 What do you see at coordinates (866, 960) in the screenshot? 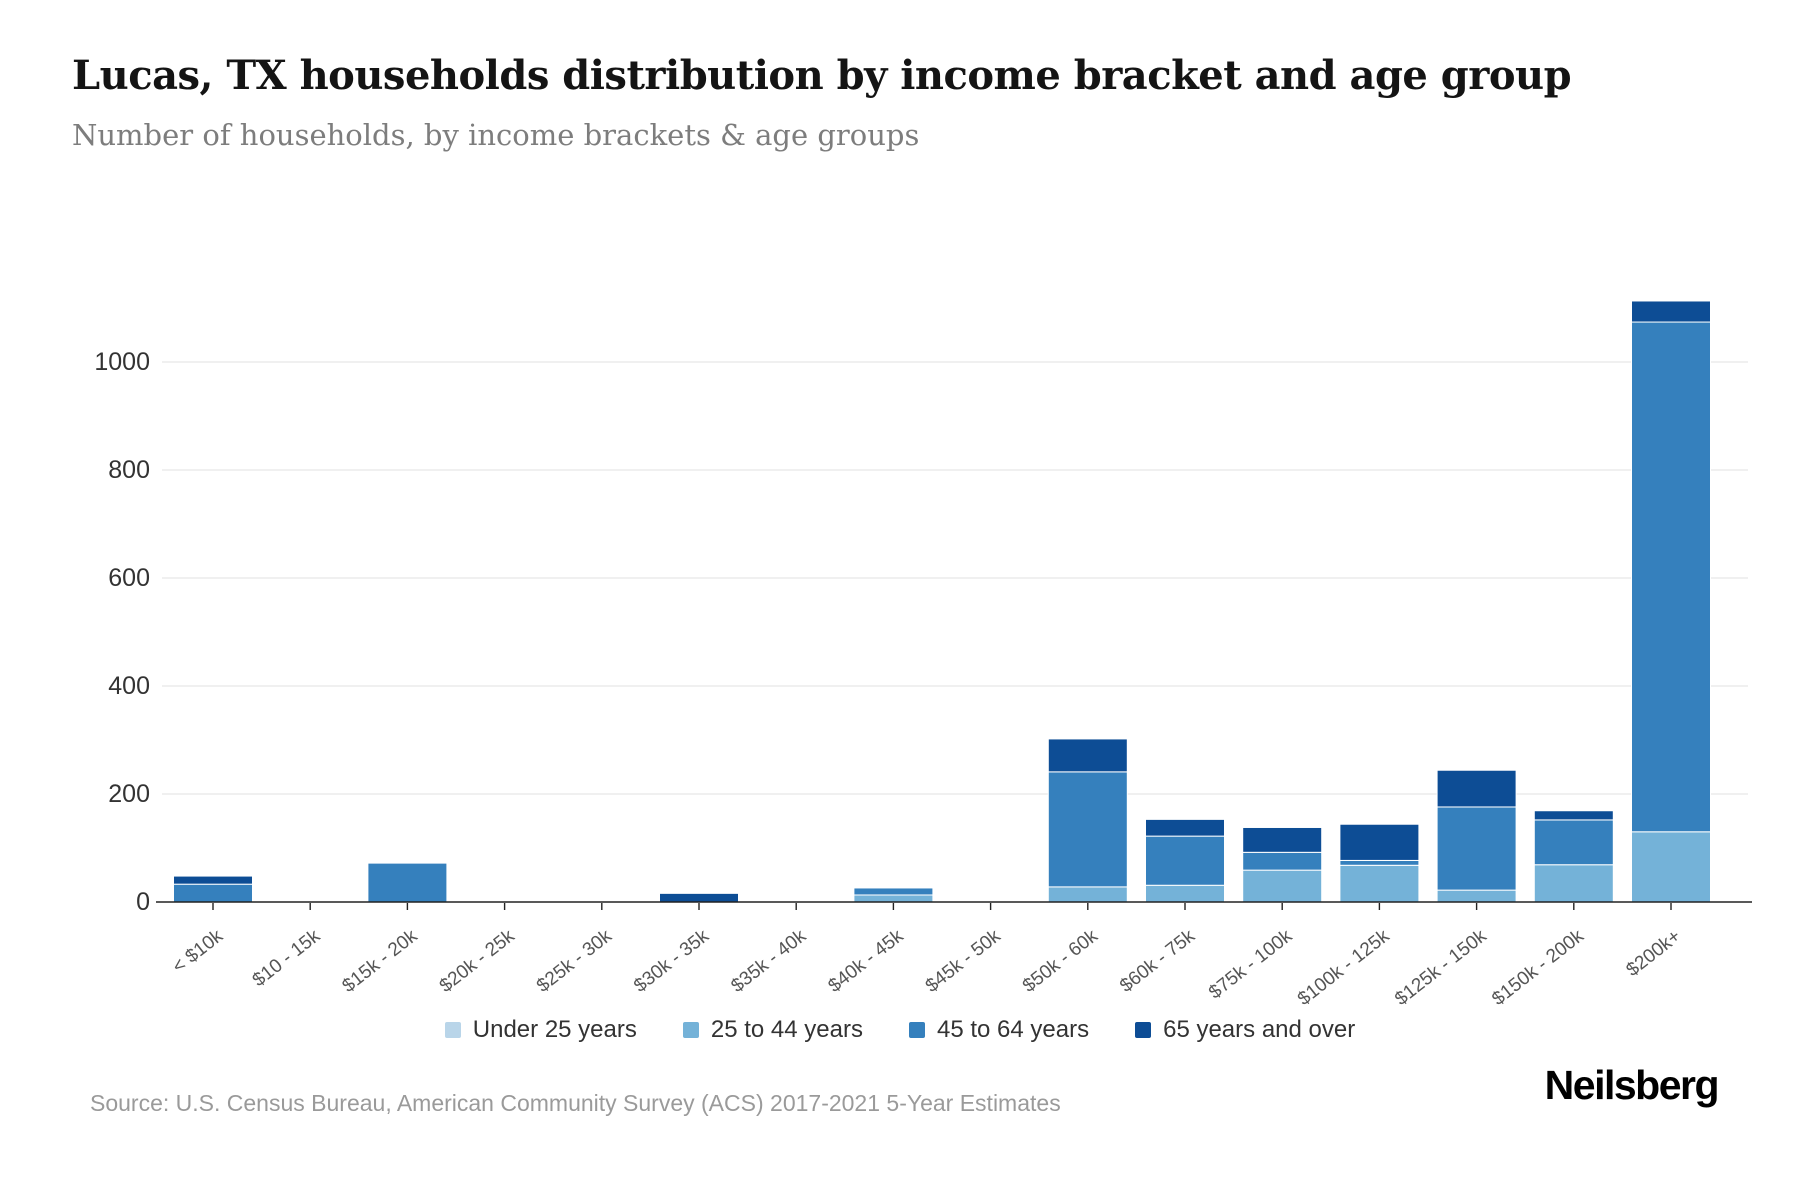
I see `x-axis-tick-label: $40k - 45k` at bounding box center [866, 960].